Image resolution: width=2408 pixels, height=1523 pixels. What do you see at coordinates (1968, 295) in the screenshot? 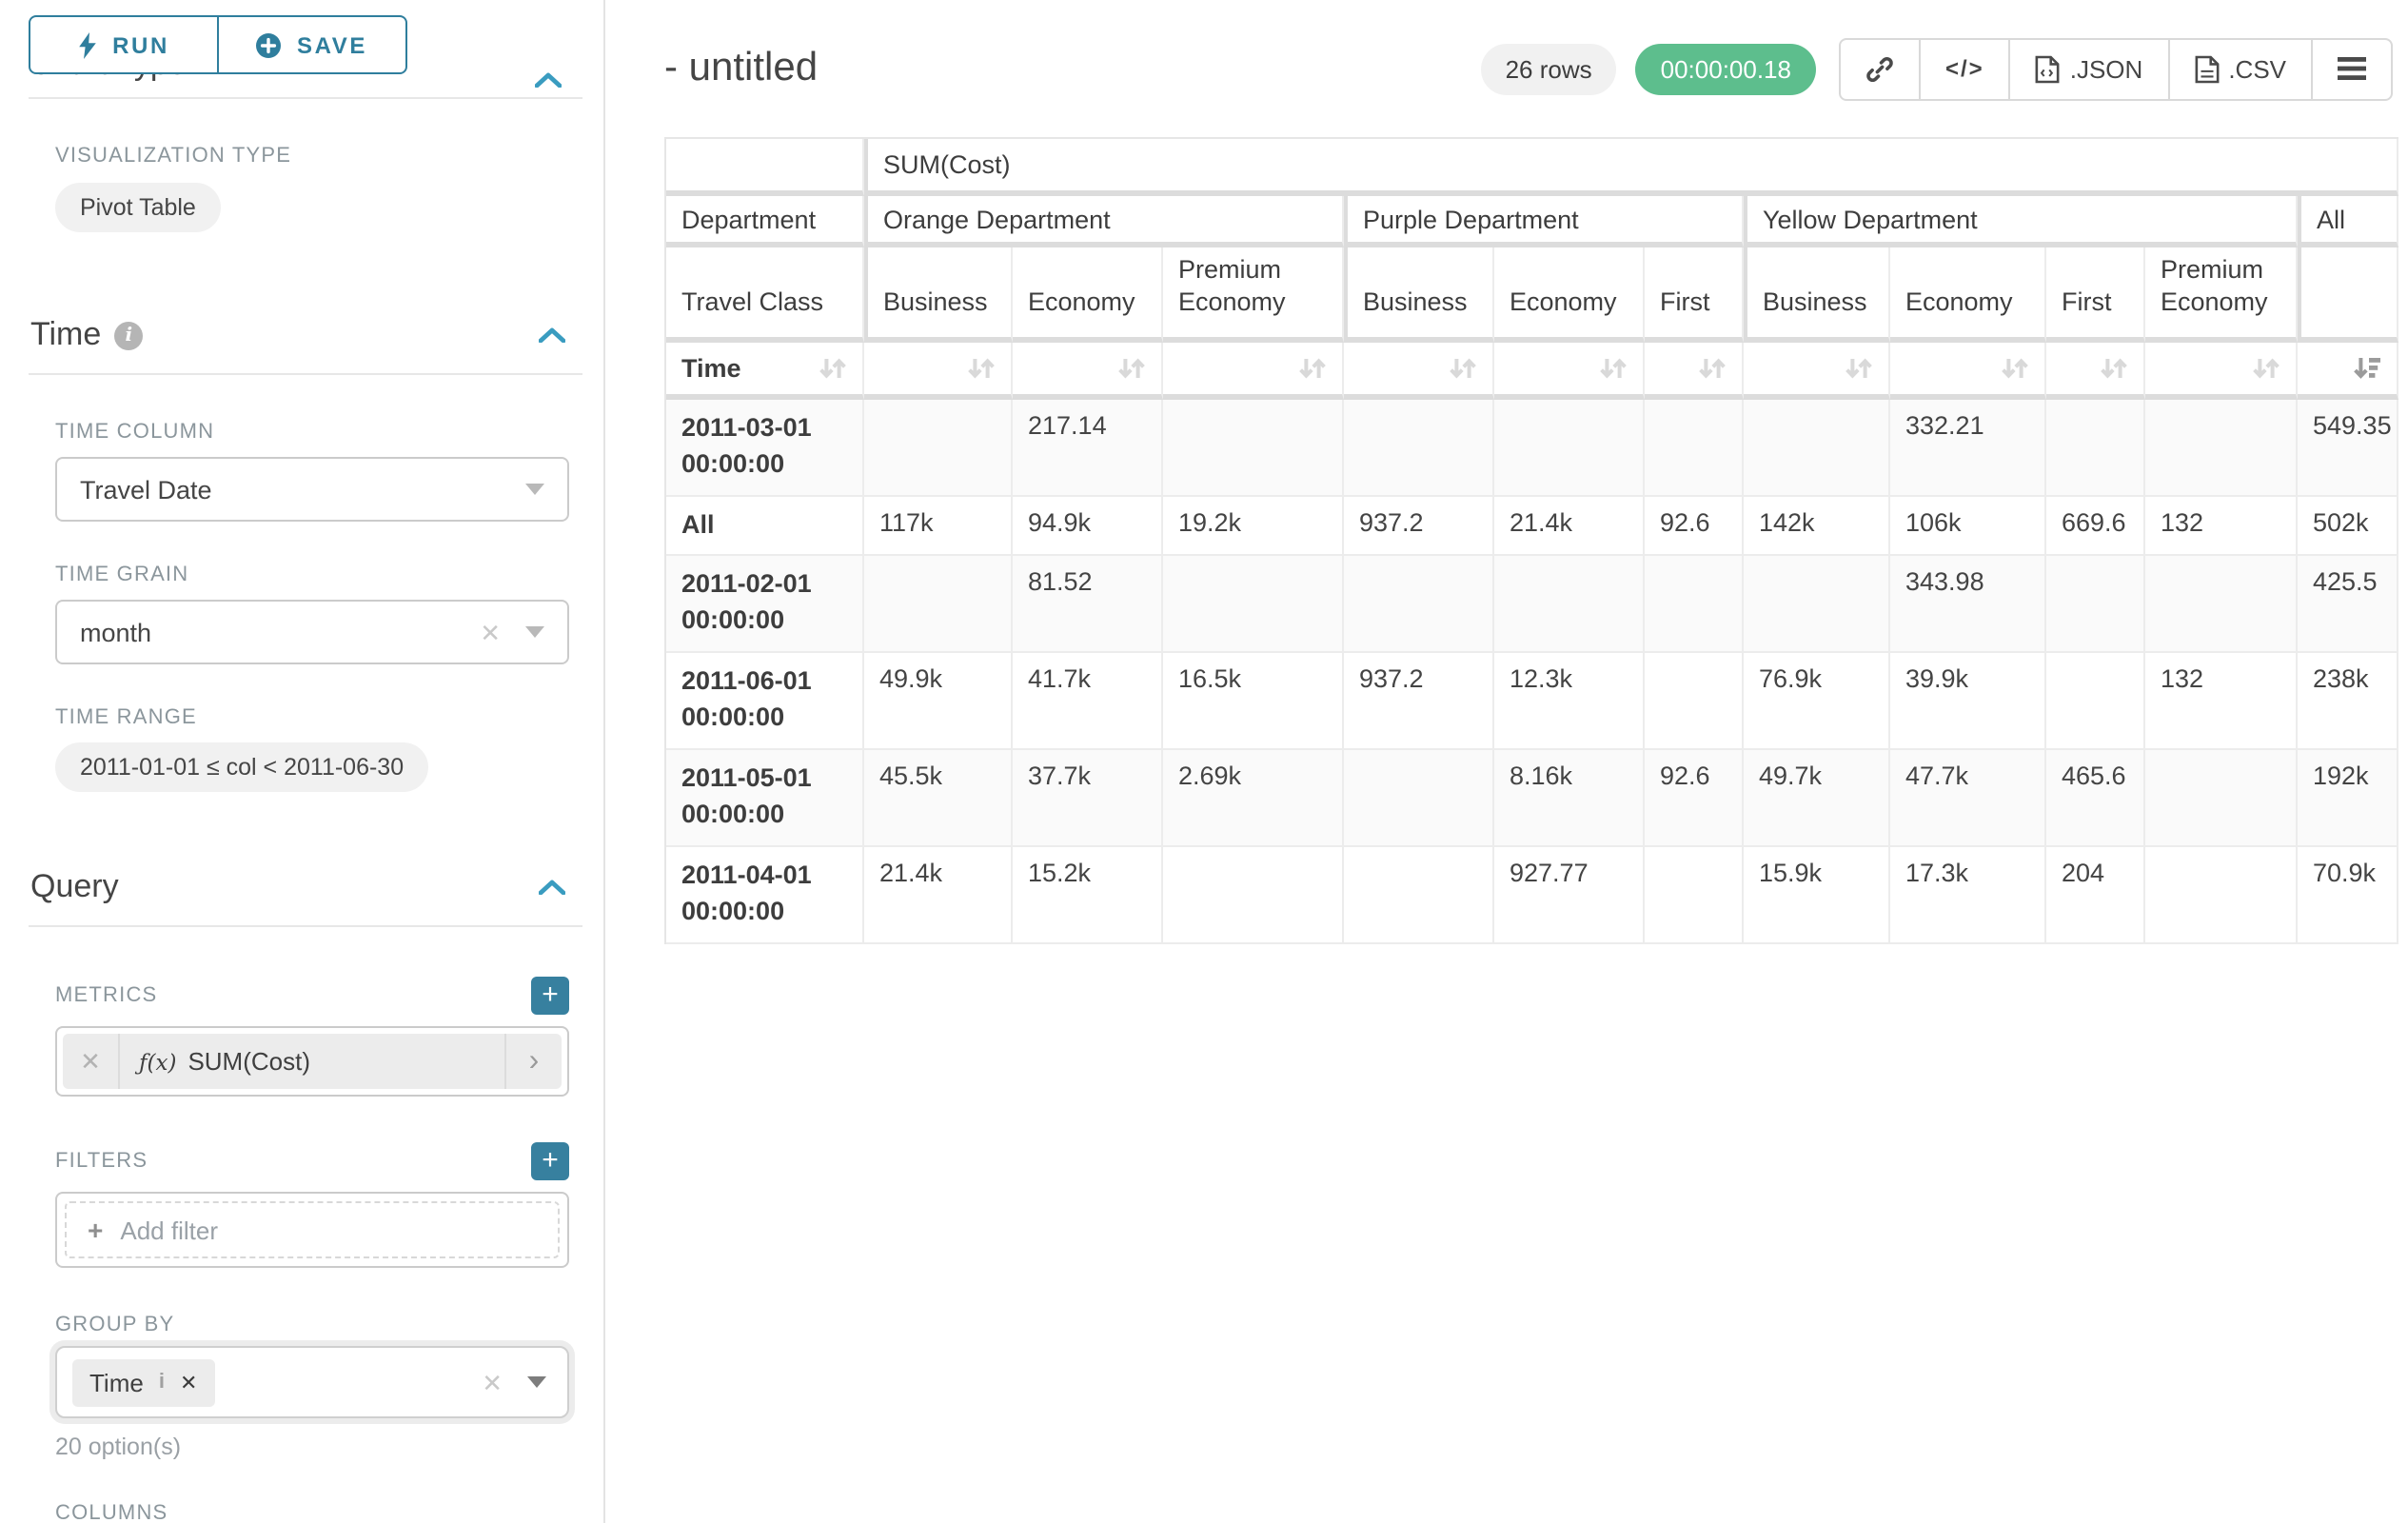
I see `column-header: Economy` at bounding box center [1968, 295].